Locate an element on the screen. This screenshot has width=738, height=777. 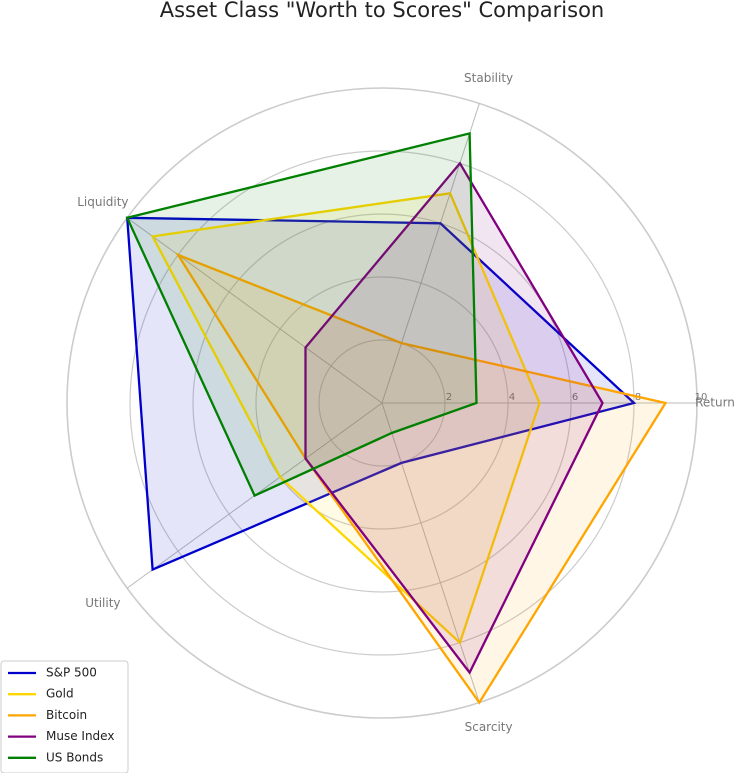
r-tick-label: 10 is located at coordinates (701, 397).